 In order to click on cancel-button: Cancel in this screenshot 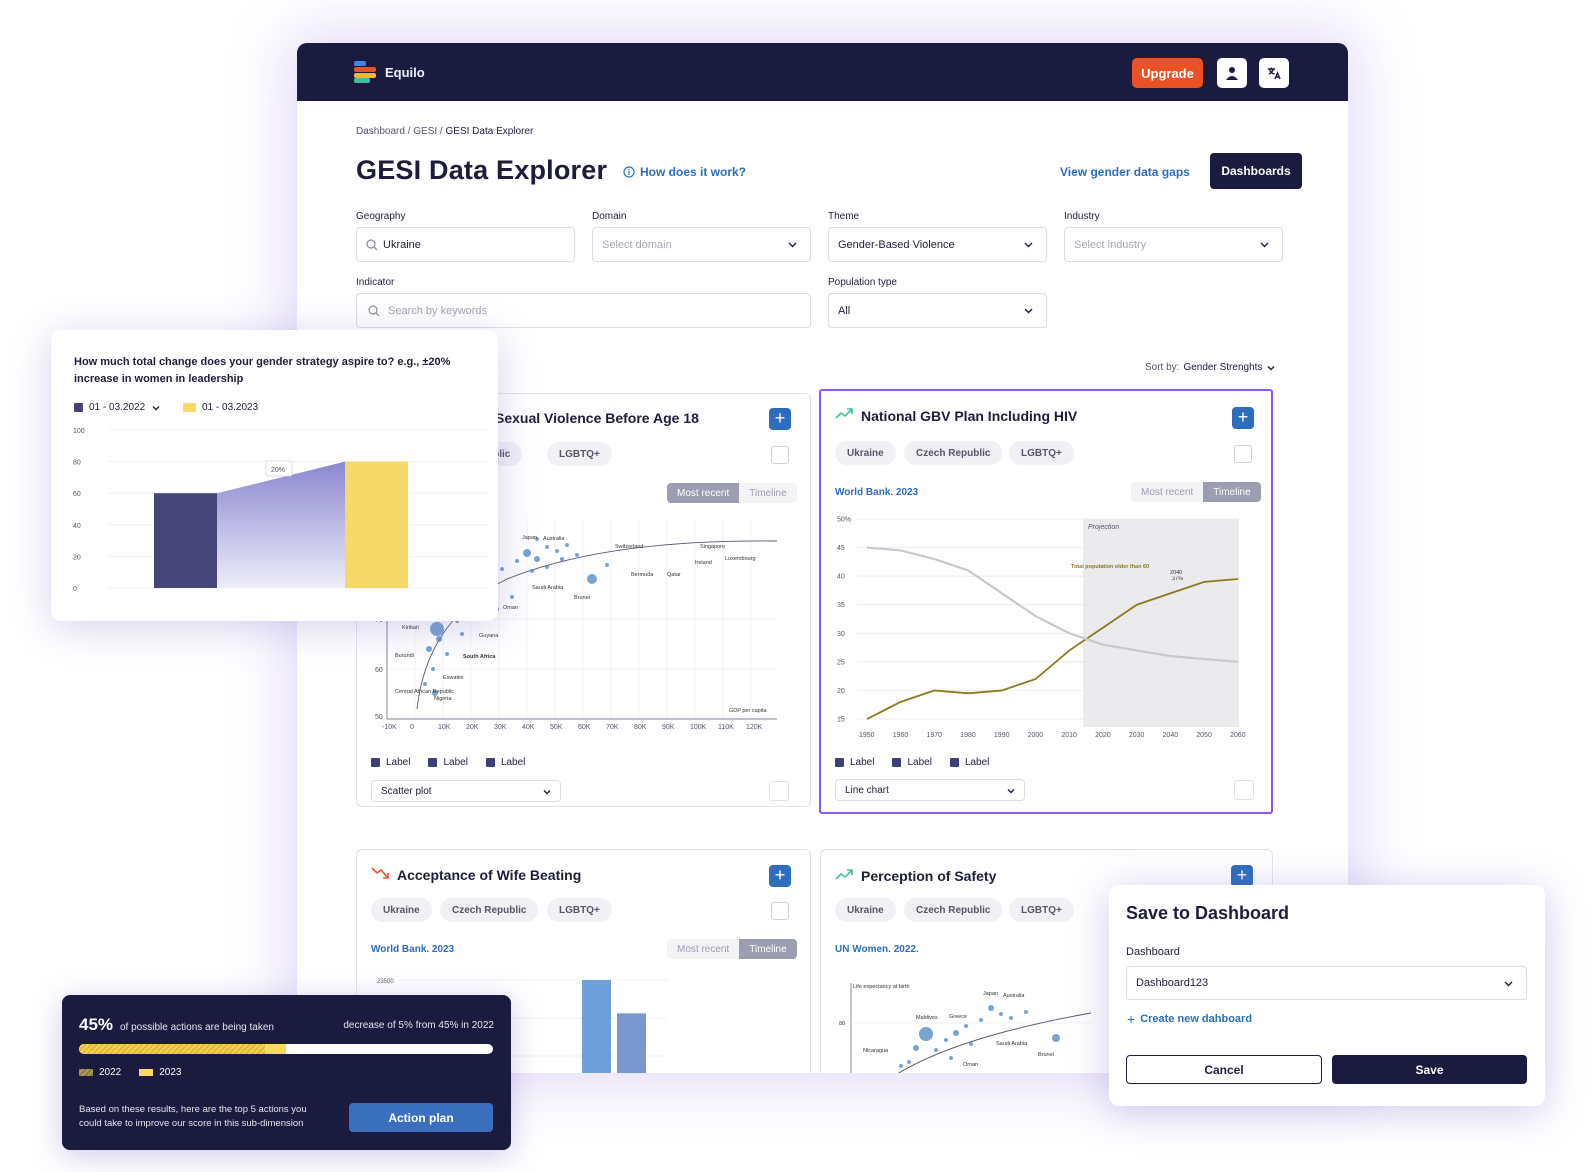, I will do `click(1224, 1069)`.